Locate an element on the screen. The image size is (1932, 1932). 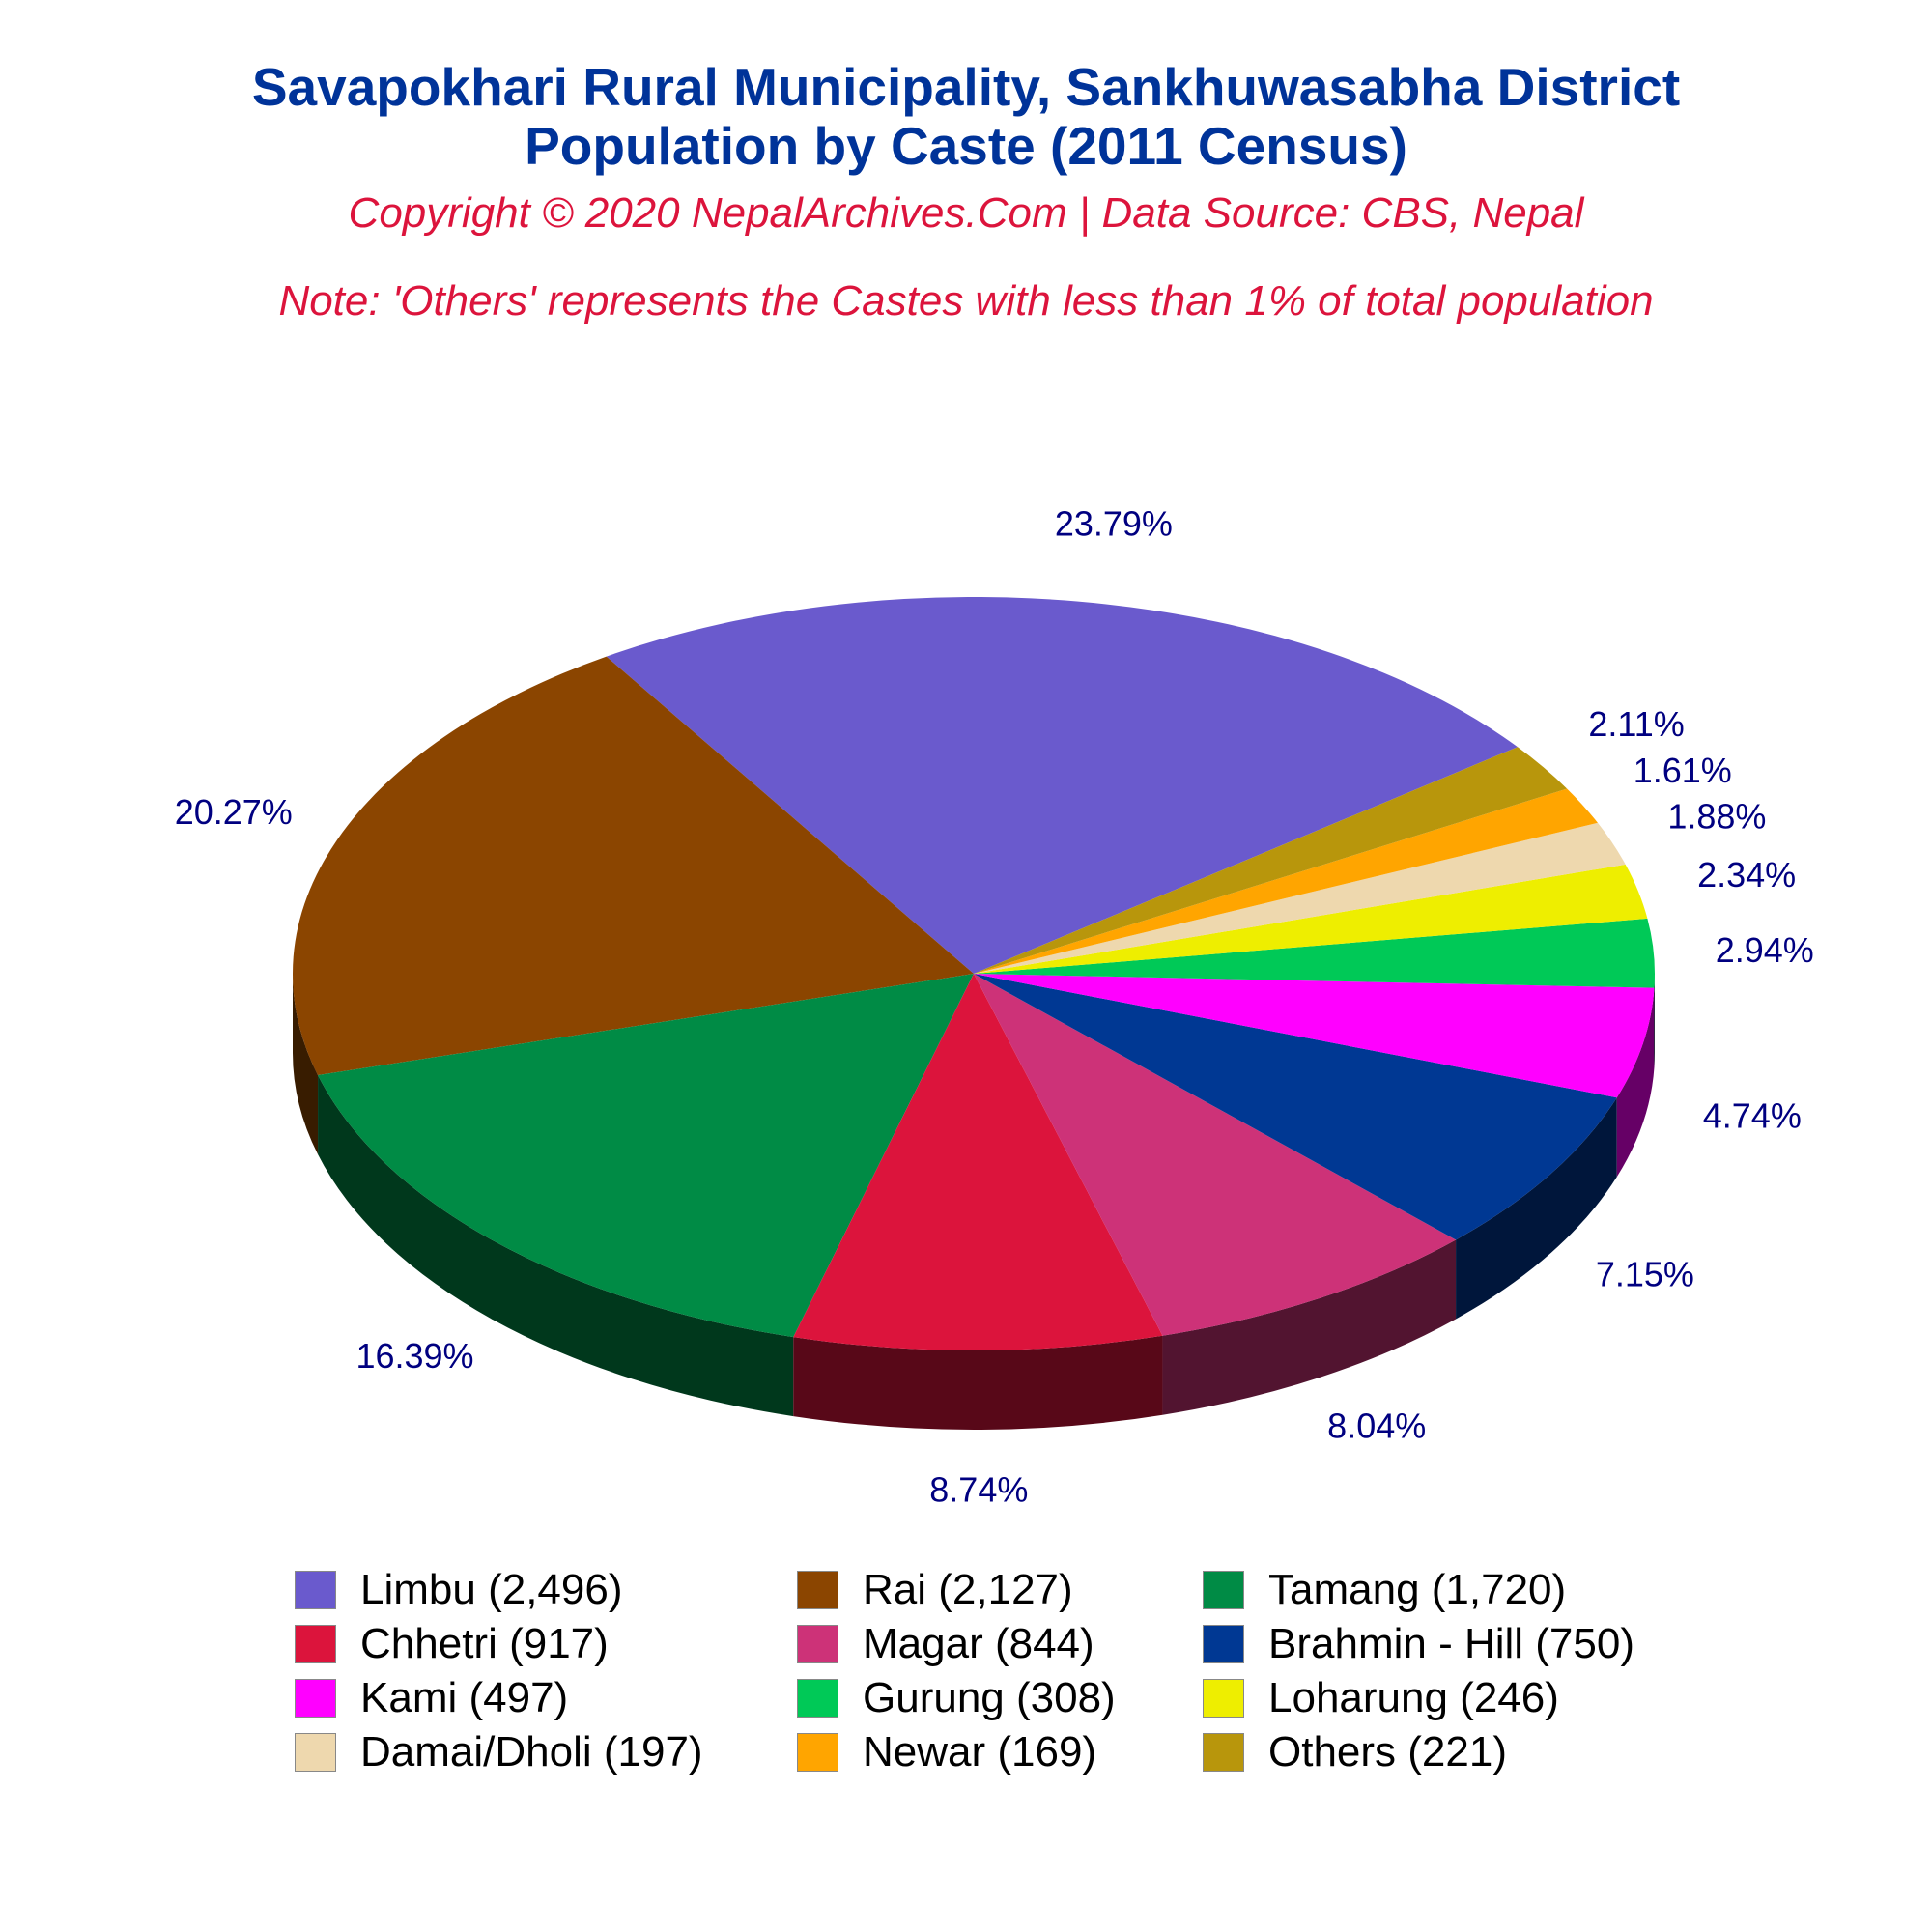
pie-slice-tamang is located at coordinates (646, 1156).